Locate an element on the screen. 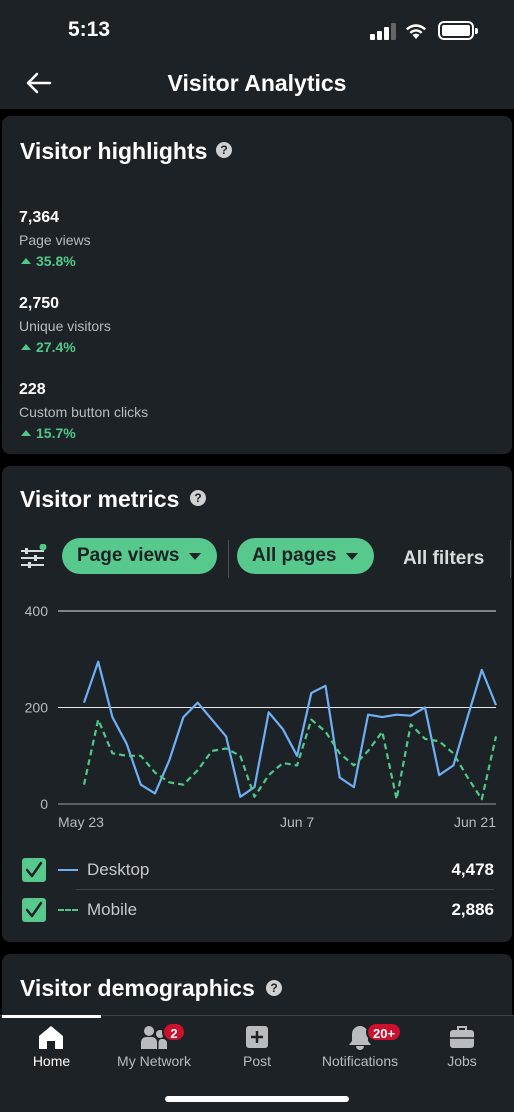  stat-page-views: 7,364 Page views 35.8% is located at coordinates (55, 239).